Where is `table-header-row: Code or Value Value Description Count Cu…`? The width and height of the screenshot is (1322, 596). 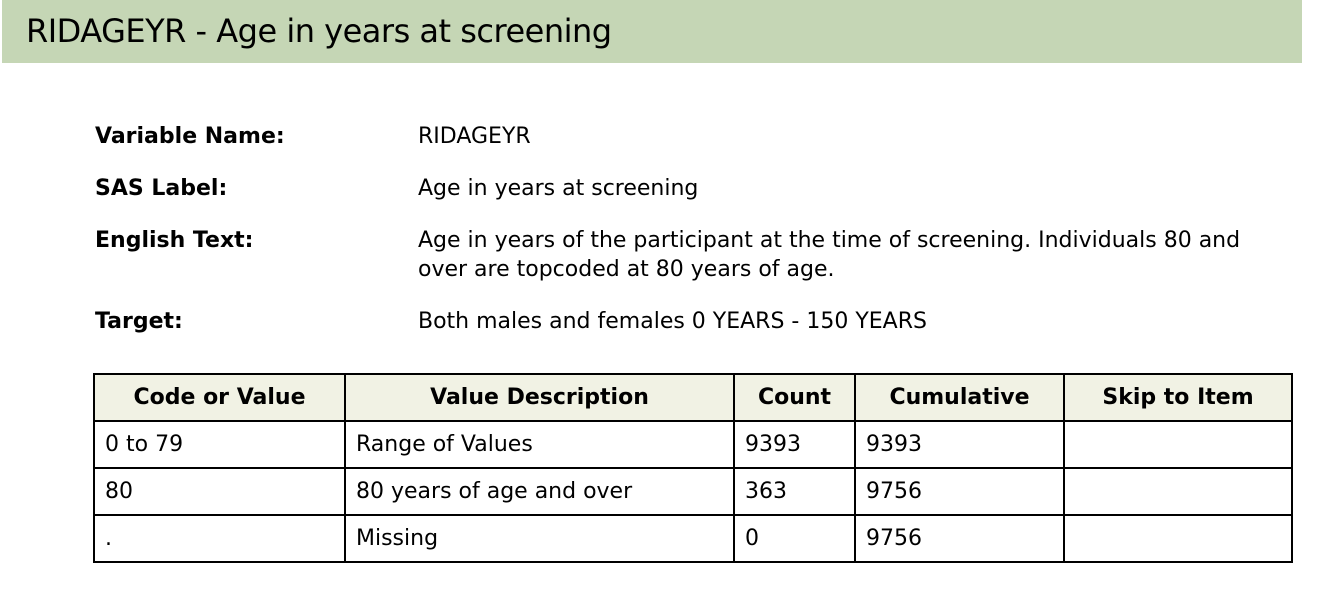 table-header-row: Code or Value Value Description Count Cu… is located at coordinates (693, 397).